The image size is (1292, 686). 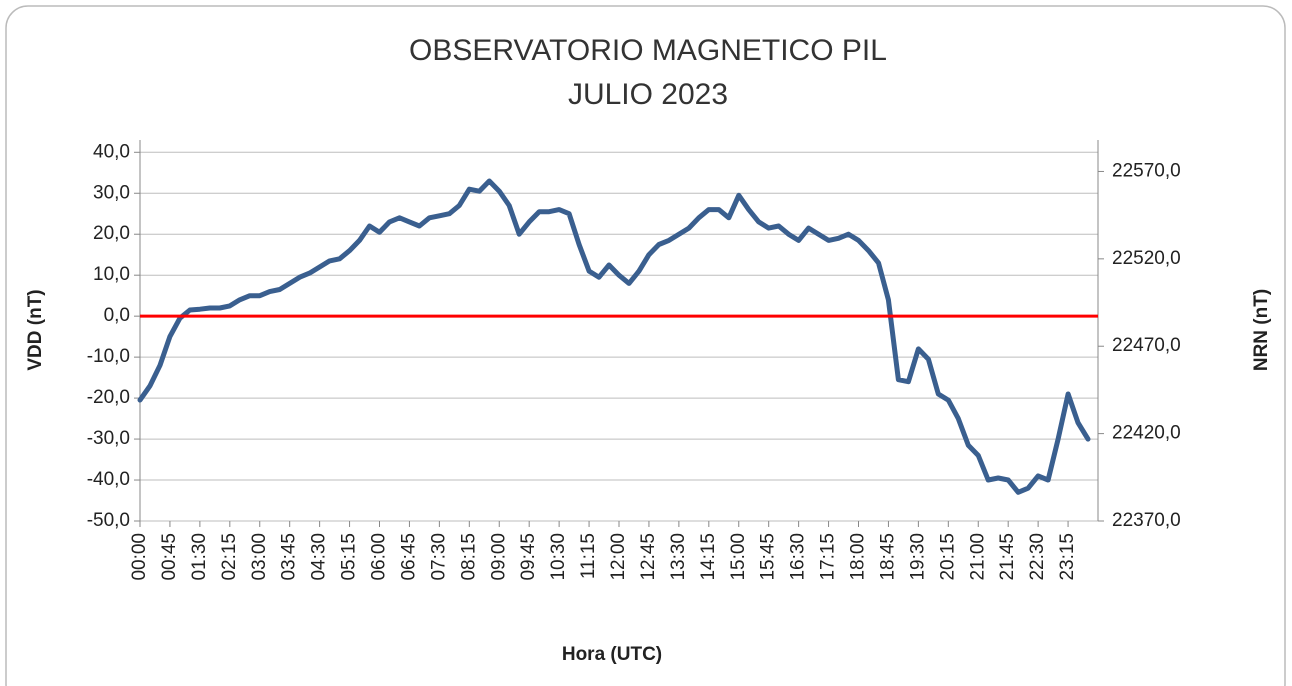 I want to click on x-tick-label: 21:00, so click(x=977, y=557).